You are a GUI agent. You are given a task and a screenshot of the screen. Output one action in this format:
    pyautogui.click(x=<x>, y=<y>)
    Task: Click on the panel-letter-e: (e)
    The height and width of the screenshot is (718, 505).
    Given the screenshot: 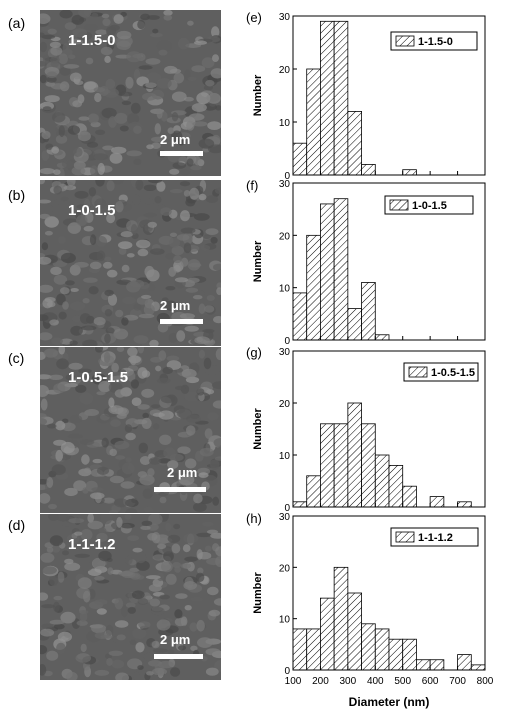 What is the action you would take?
    pyautogui.click(x=254, y=17)
    